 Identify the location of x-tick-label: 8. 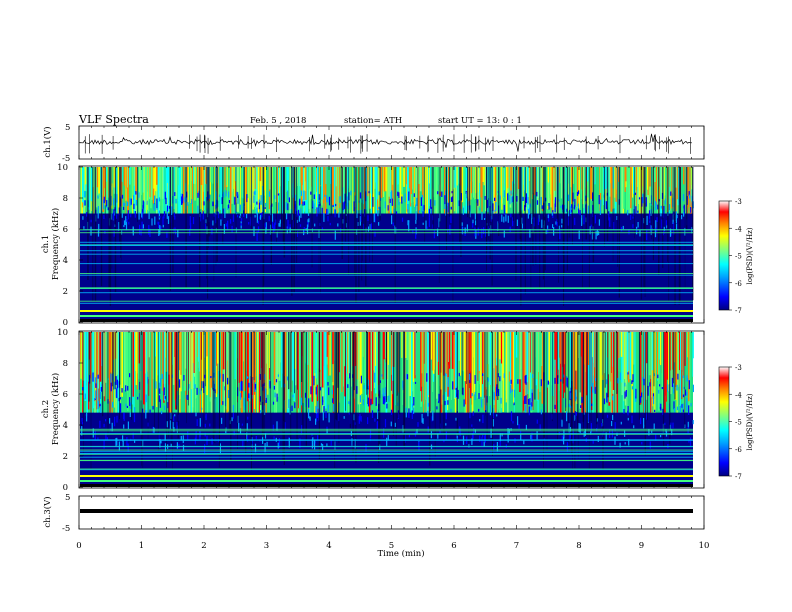
(578, 546).